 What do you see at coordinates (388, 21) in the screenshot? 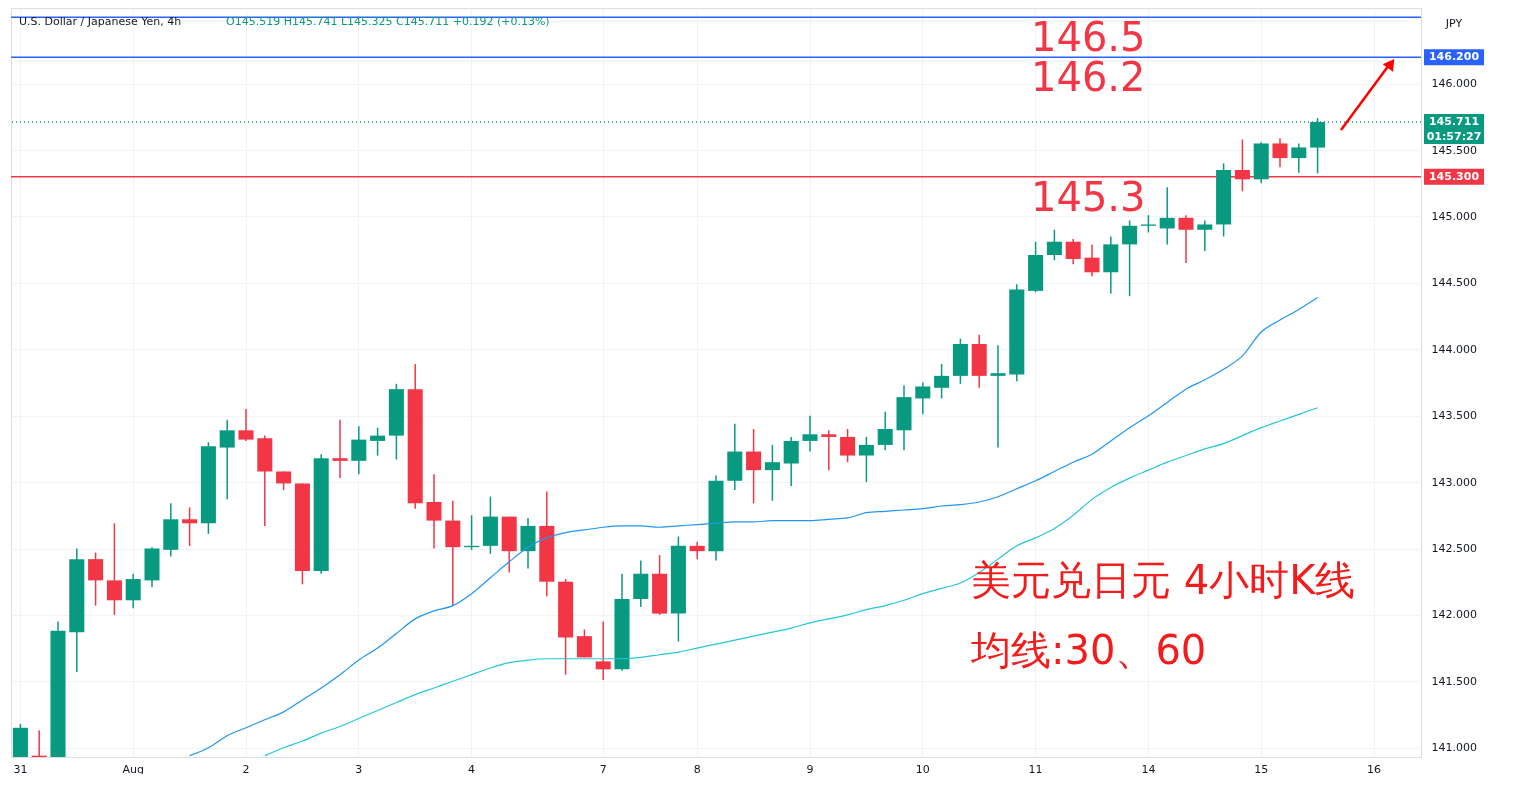
I see `text: O145.519 H145.741 L145.325 C145.711 +0.192 (+0.13%)` at bounding box center [388, 21].